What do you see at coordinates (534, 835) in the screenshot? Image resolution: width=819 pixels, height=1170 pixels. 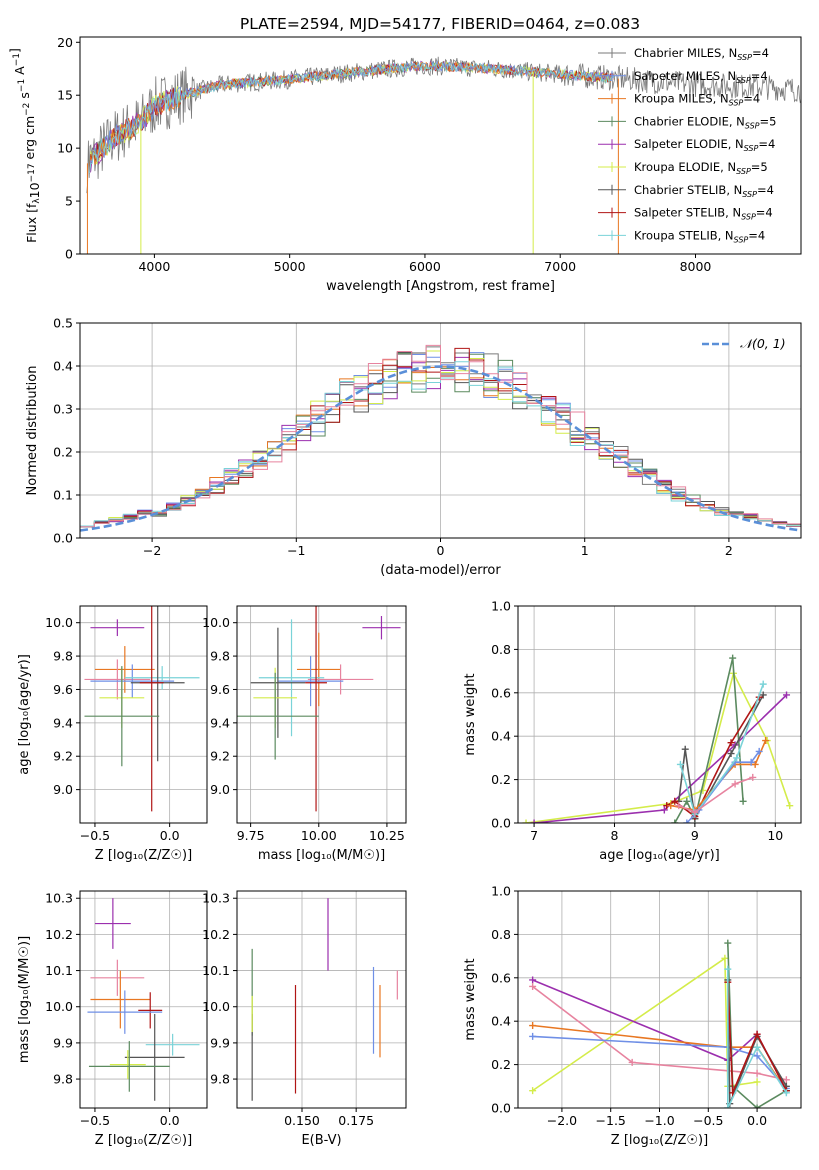 I see `x-tick-label: 7` at bounding box center [534, 835].